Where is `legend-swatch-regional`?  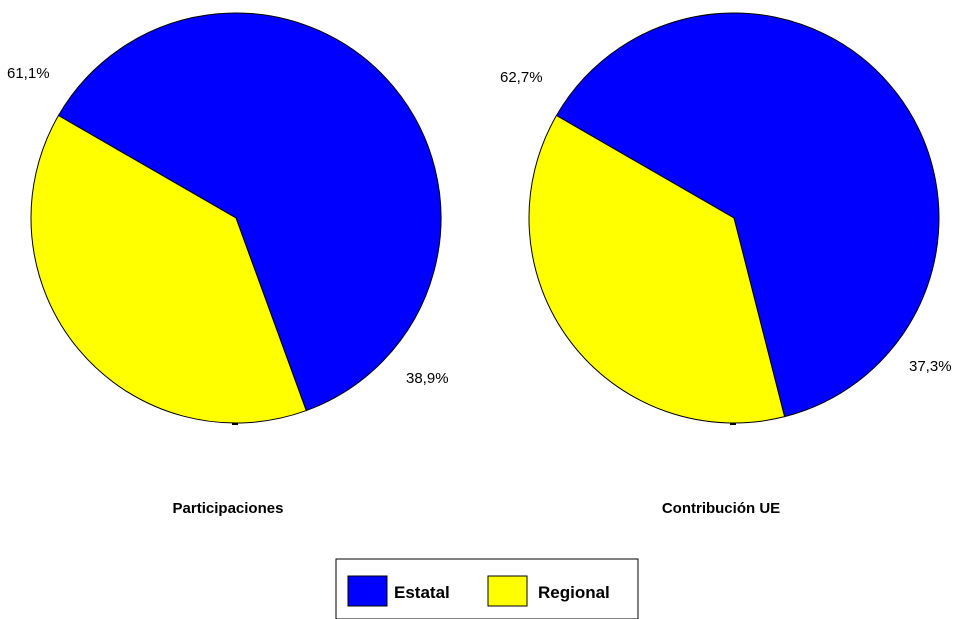
legend-swatch-regional is located at coordinates (507, 591).